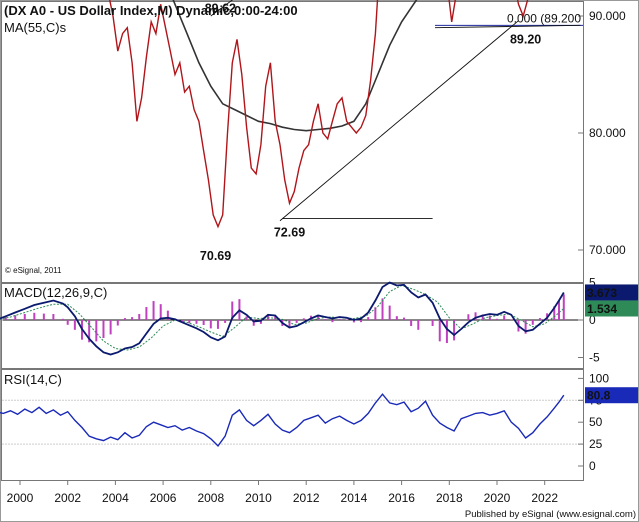 The image size is (639, 522). I want to click on price-annotation-label: 89.62, so click(220, 8).